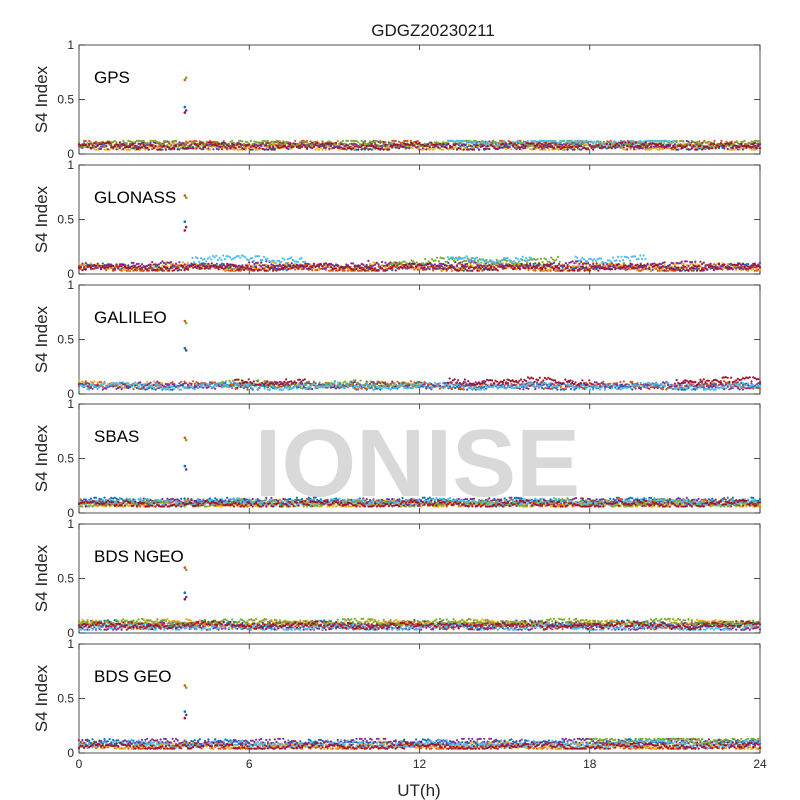 The width and height of the screenshot is (800, 800). Describe the element at coordinates (185, 195) in the screenshot. I see `spike-point` at that location.